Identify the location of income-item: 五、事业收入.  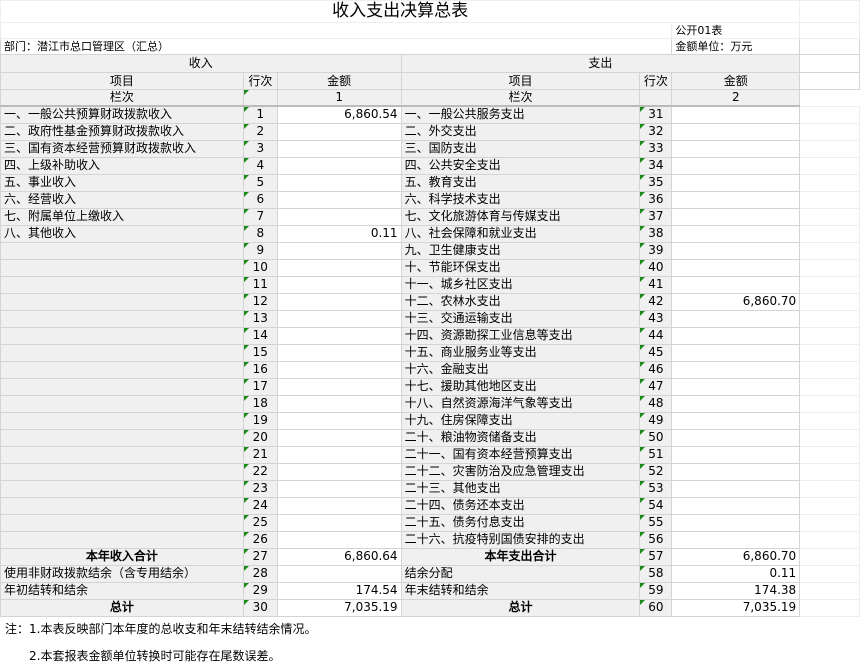
(122, 182).